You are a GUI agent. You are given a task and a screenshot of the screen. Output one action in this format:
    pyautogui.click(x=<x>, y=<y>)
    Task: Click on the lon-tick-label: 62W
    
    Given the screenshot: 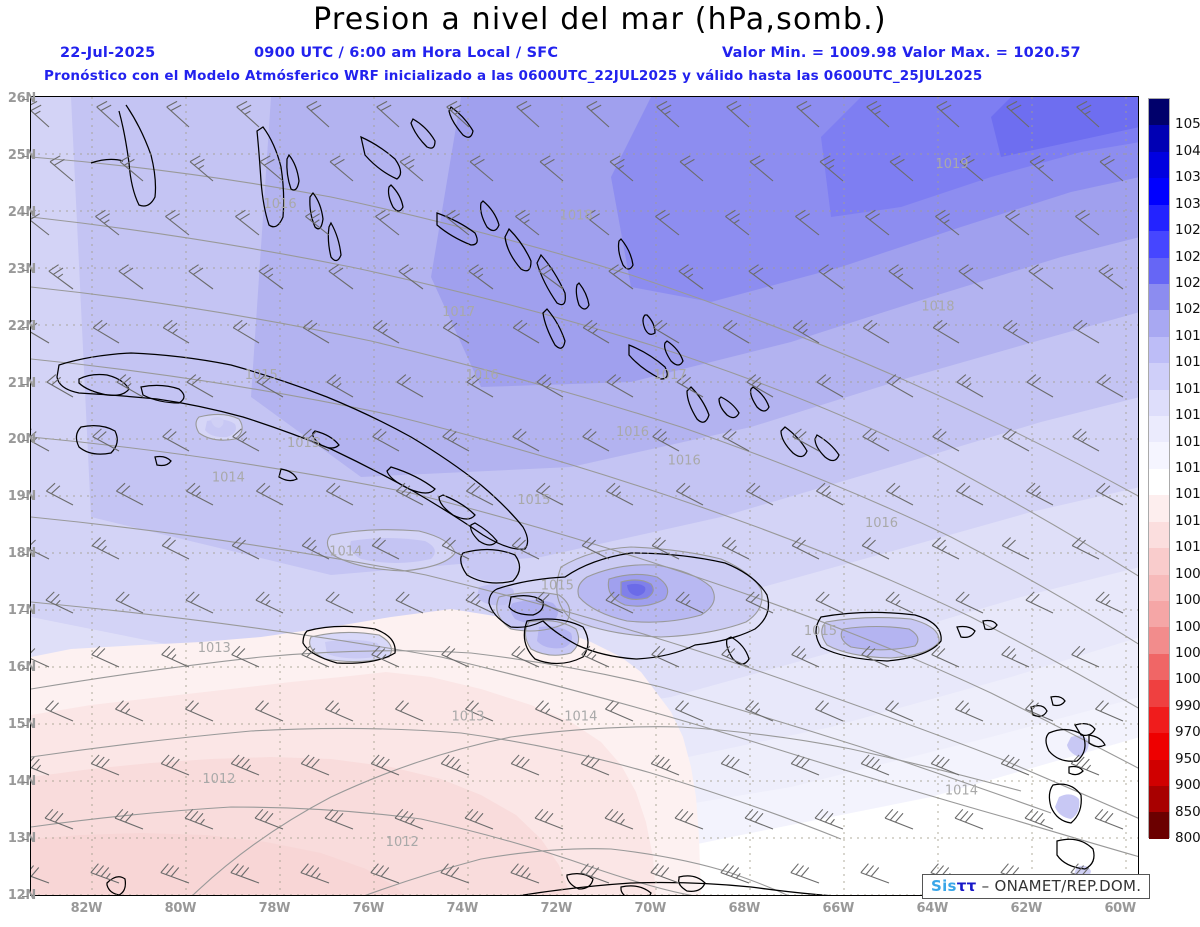 What is the action you would take?
    pyautogui.click(x=1026, y=908)
    